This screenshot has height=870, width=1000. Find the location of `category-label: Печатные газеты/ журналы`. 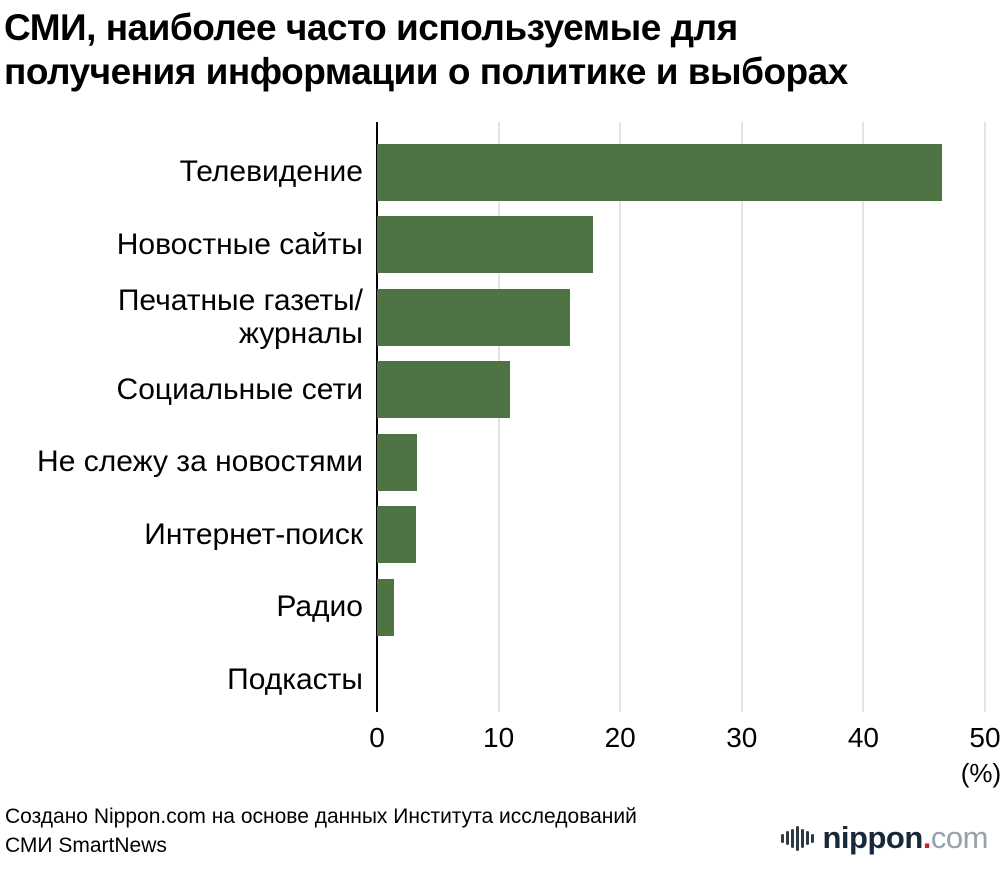

category-label: Печатные газеты/ журналы is located at coordinates (240, 317).